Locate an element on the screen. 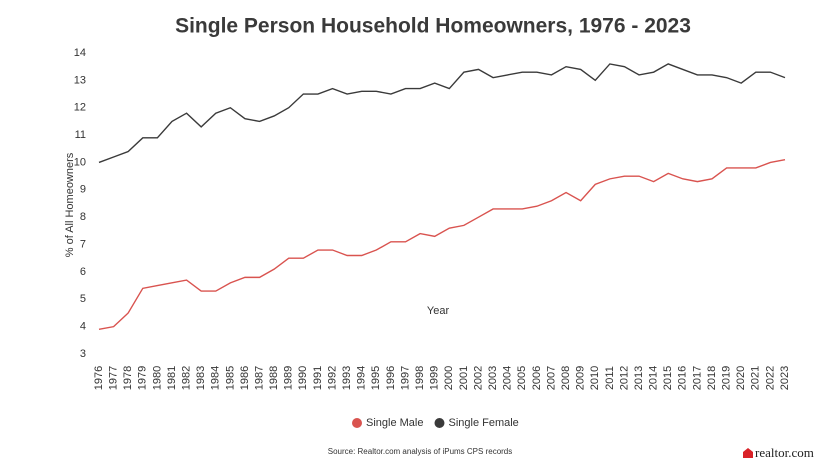 This screenshot has width=832, height=473. y-tick-label: 4 is located at coordinates (83, 327).